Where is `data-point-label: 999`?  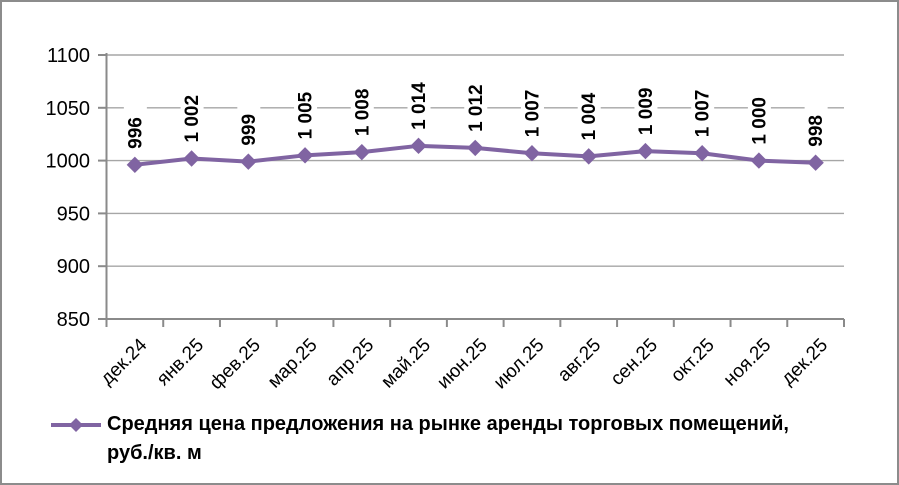 data-point-label: 999 is located at coordinates (249, 130).